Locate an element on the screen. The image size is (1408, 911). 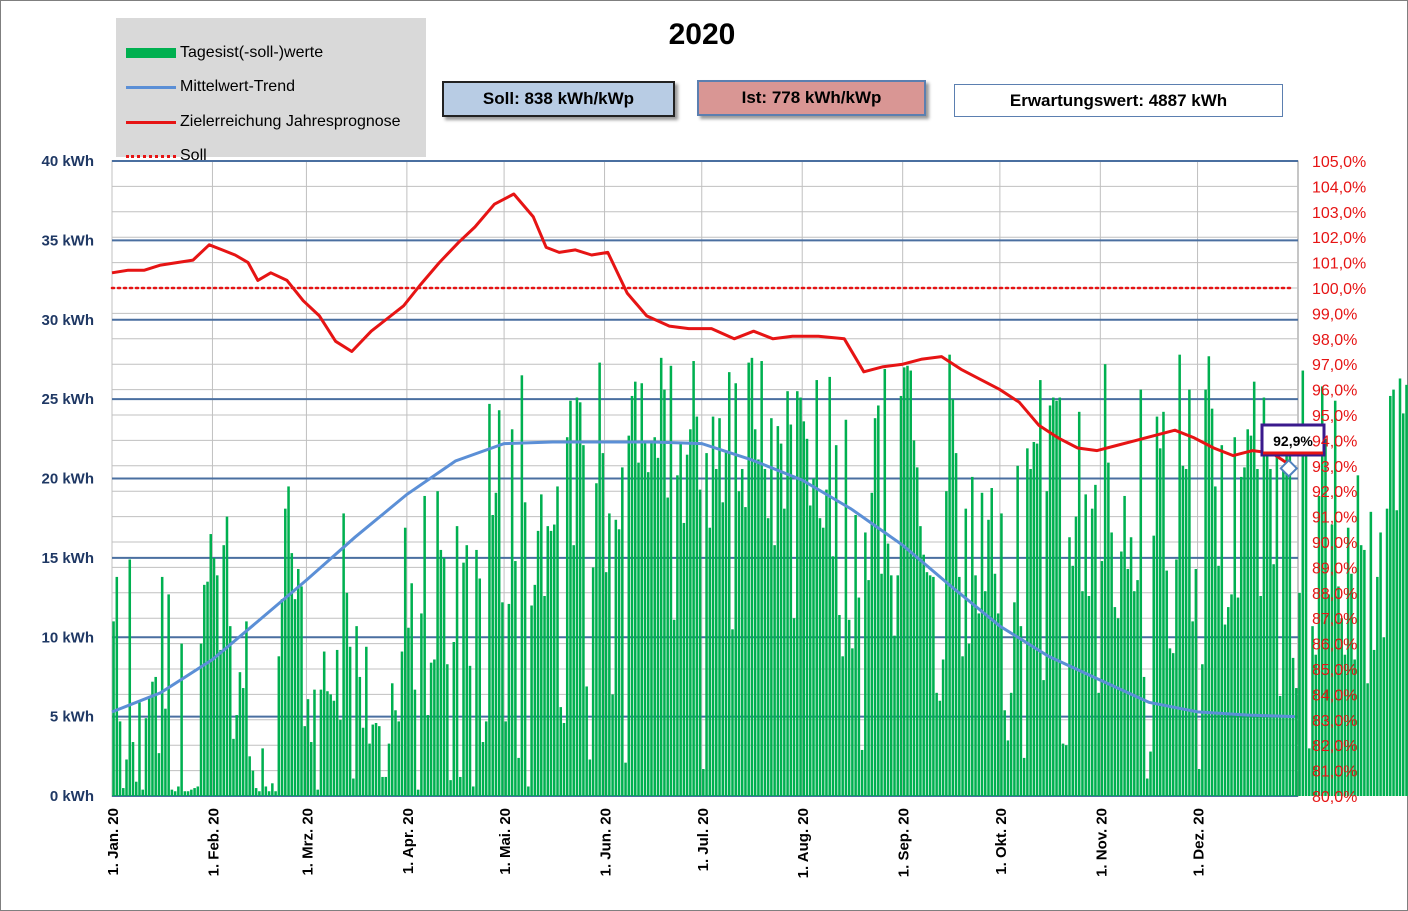
y-right-tick-label: 100,0% is located at coordinates (1339, 289).